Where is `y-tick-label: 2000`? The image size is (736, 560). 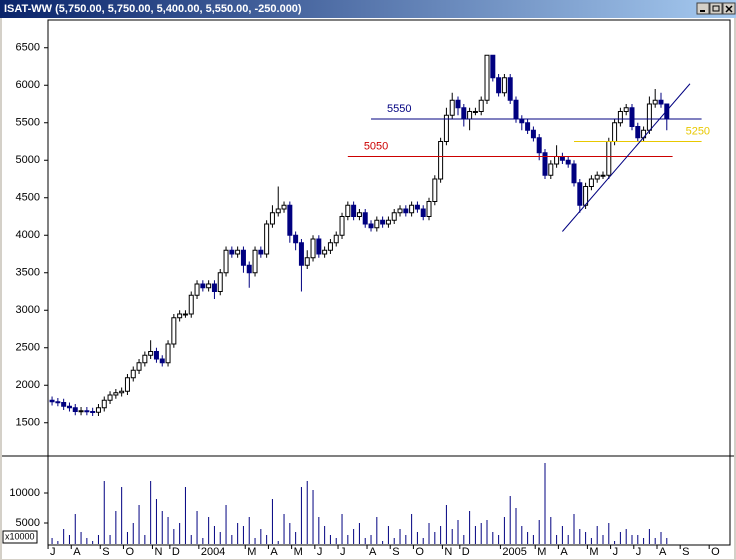 y-tick-label: 2000 is located at coordinates (28, 385).